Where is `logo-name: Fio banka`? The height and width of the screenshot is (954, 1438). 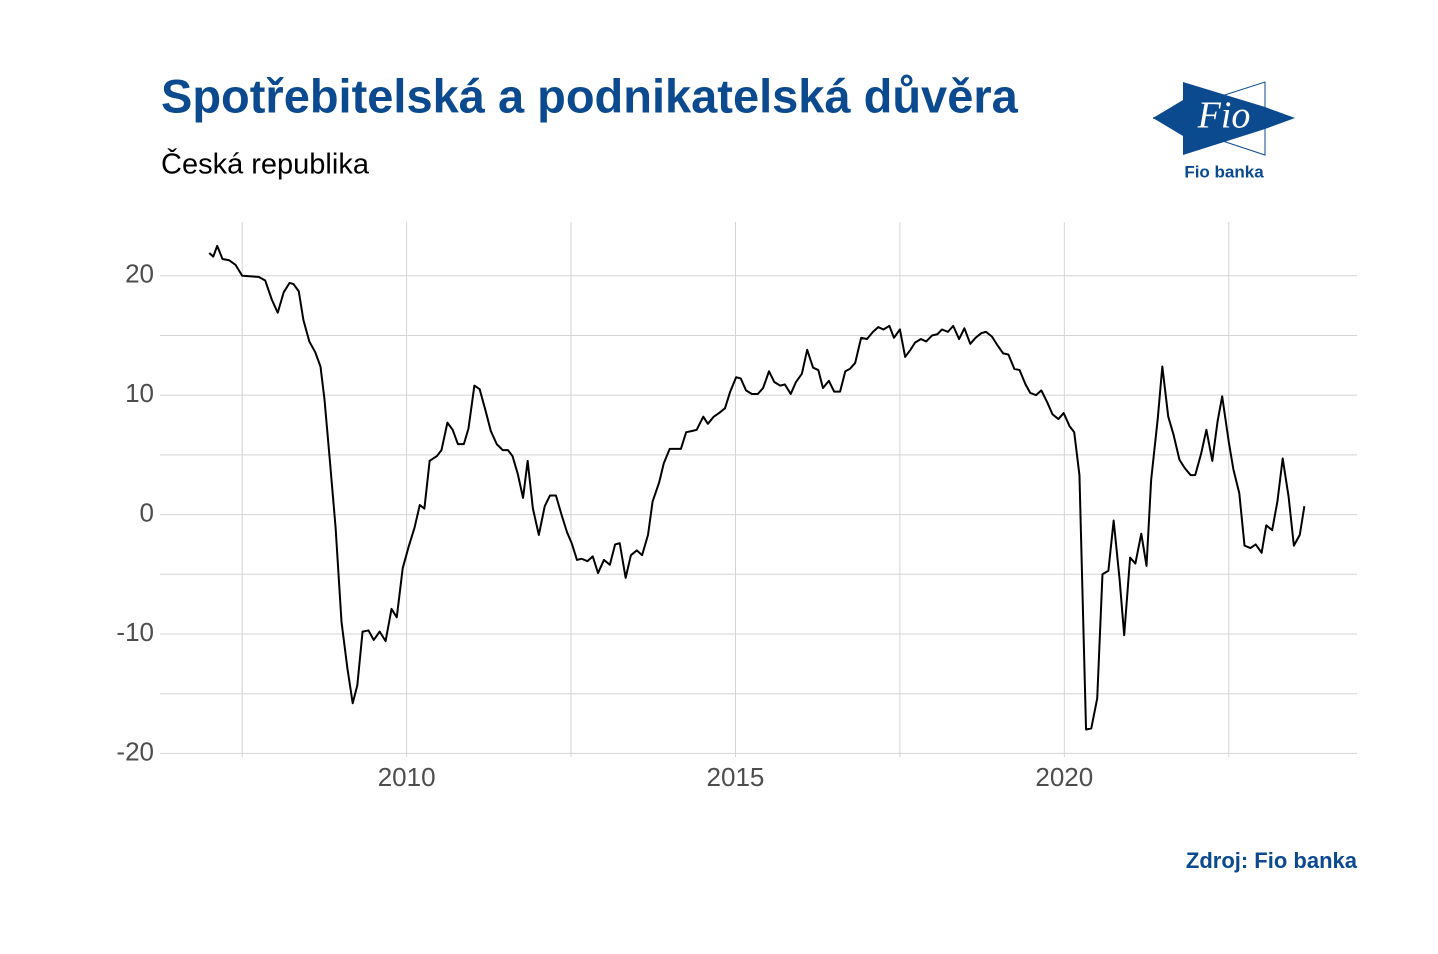
logo-name: Fio banka is located at coordinates (1224, 171).